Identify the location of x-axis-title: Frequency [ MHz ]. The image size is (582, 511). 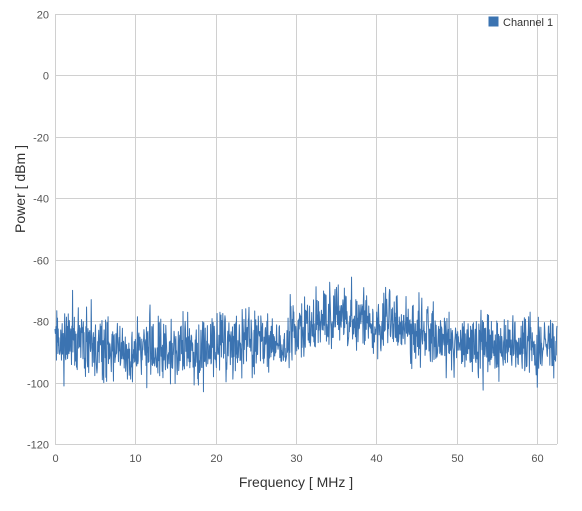
(296, 482).